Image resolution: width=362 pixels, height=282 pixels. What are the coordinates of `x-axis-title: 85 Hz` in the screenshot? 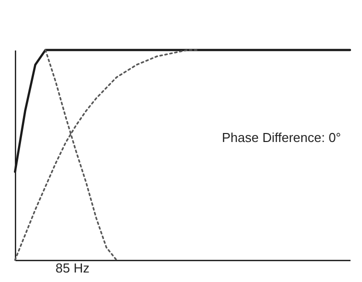 It's located at (73, 268).